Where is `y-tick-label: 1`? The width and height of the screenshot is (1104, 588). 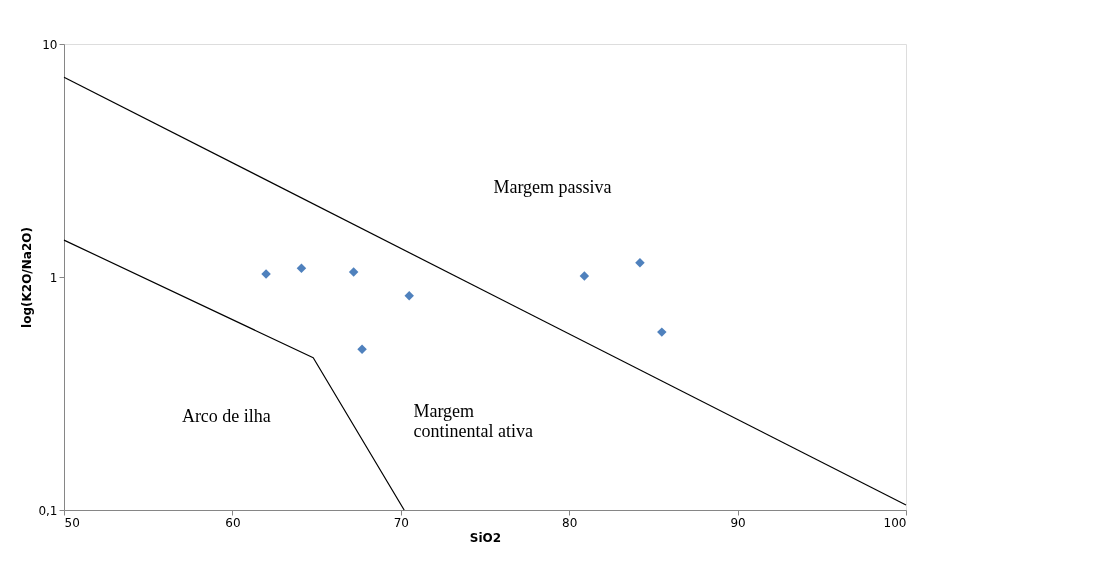
y-tick-label: 1 is located at coordinates (53, 277).